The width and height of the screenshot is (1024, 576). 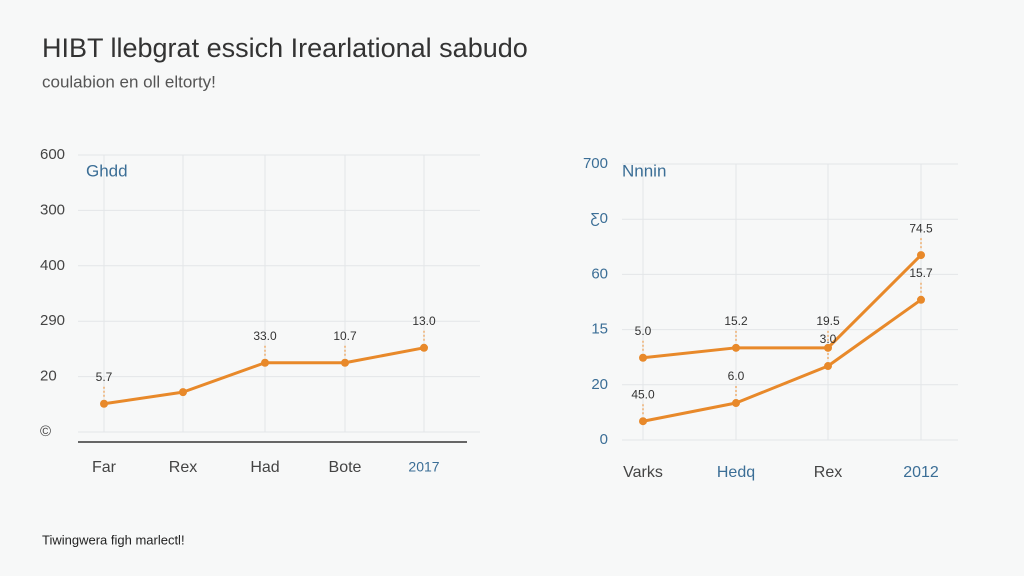 I want to click on y-tick-label: 600, so click(x=52, y=154).